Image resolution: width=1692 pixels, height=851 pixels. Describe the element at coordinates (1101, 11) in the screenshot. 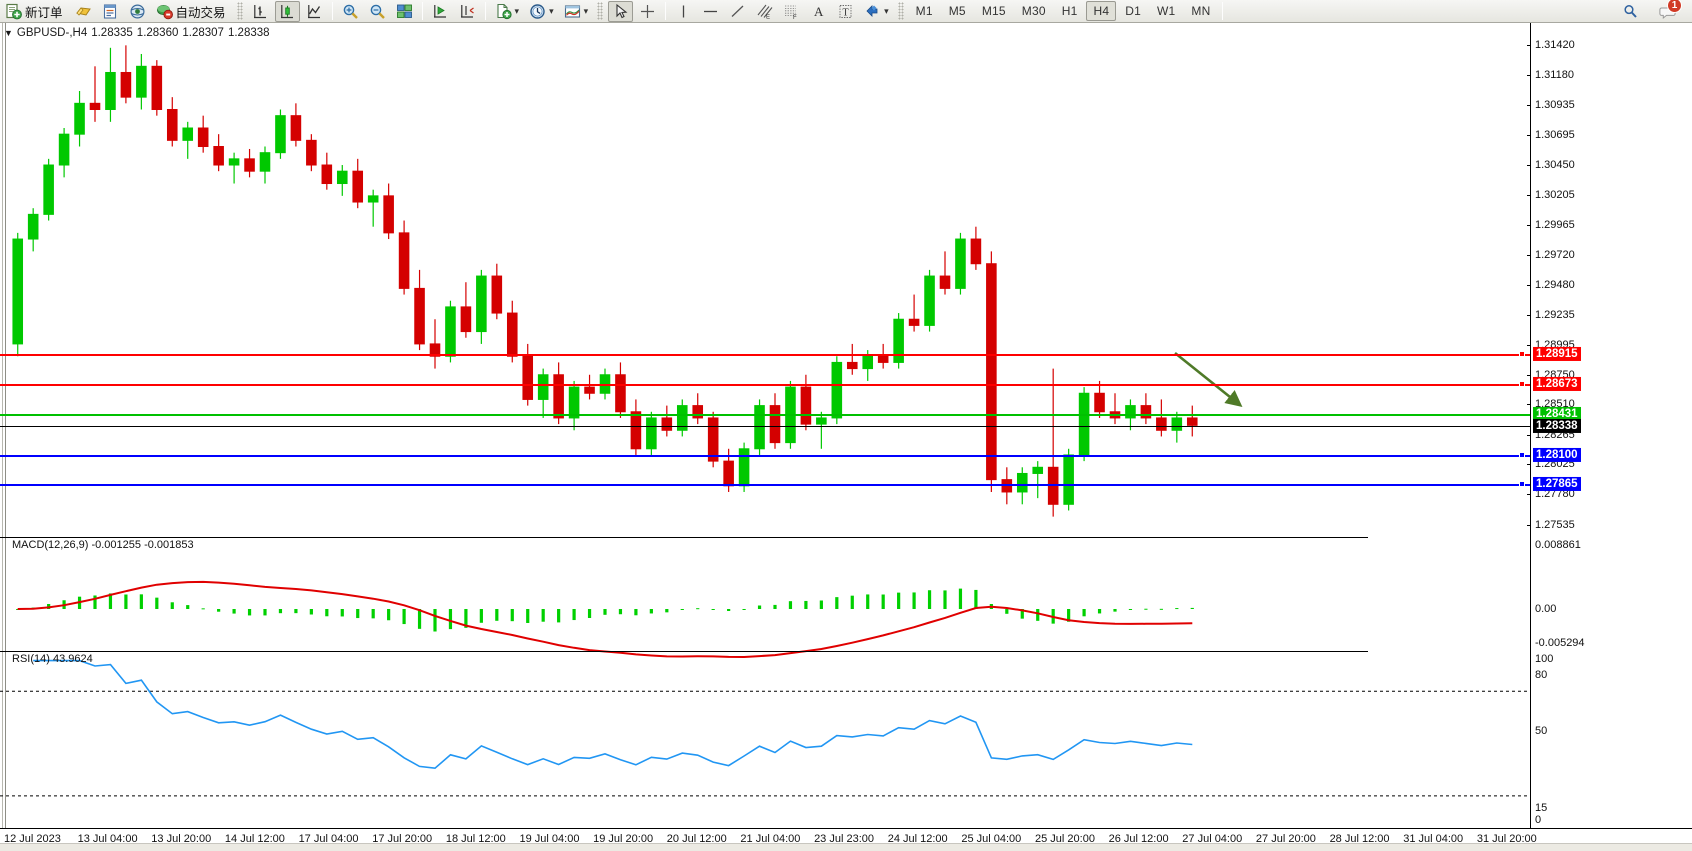

I see `timeframe-h4-button: H4` at that location.